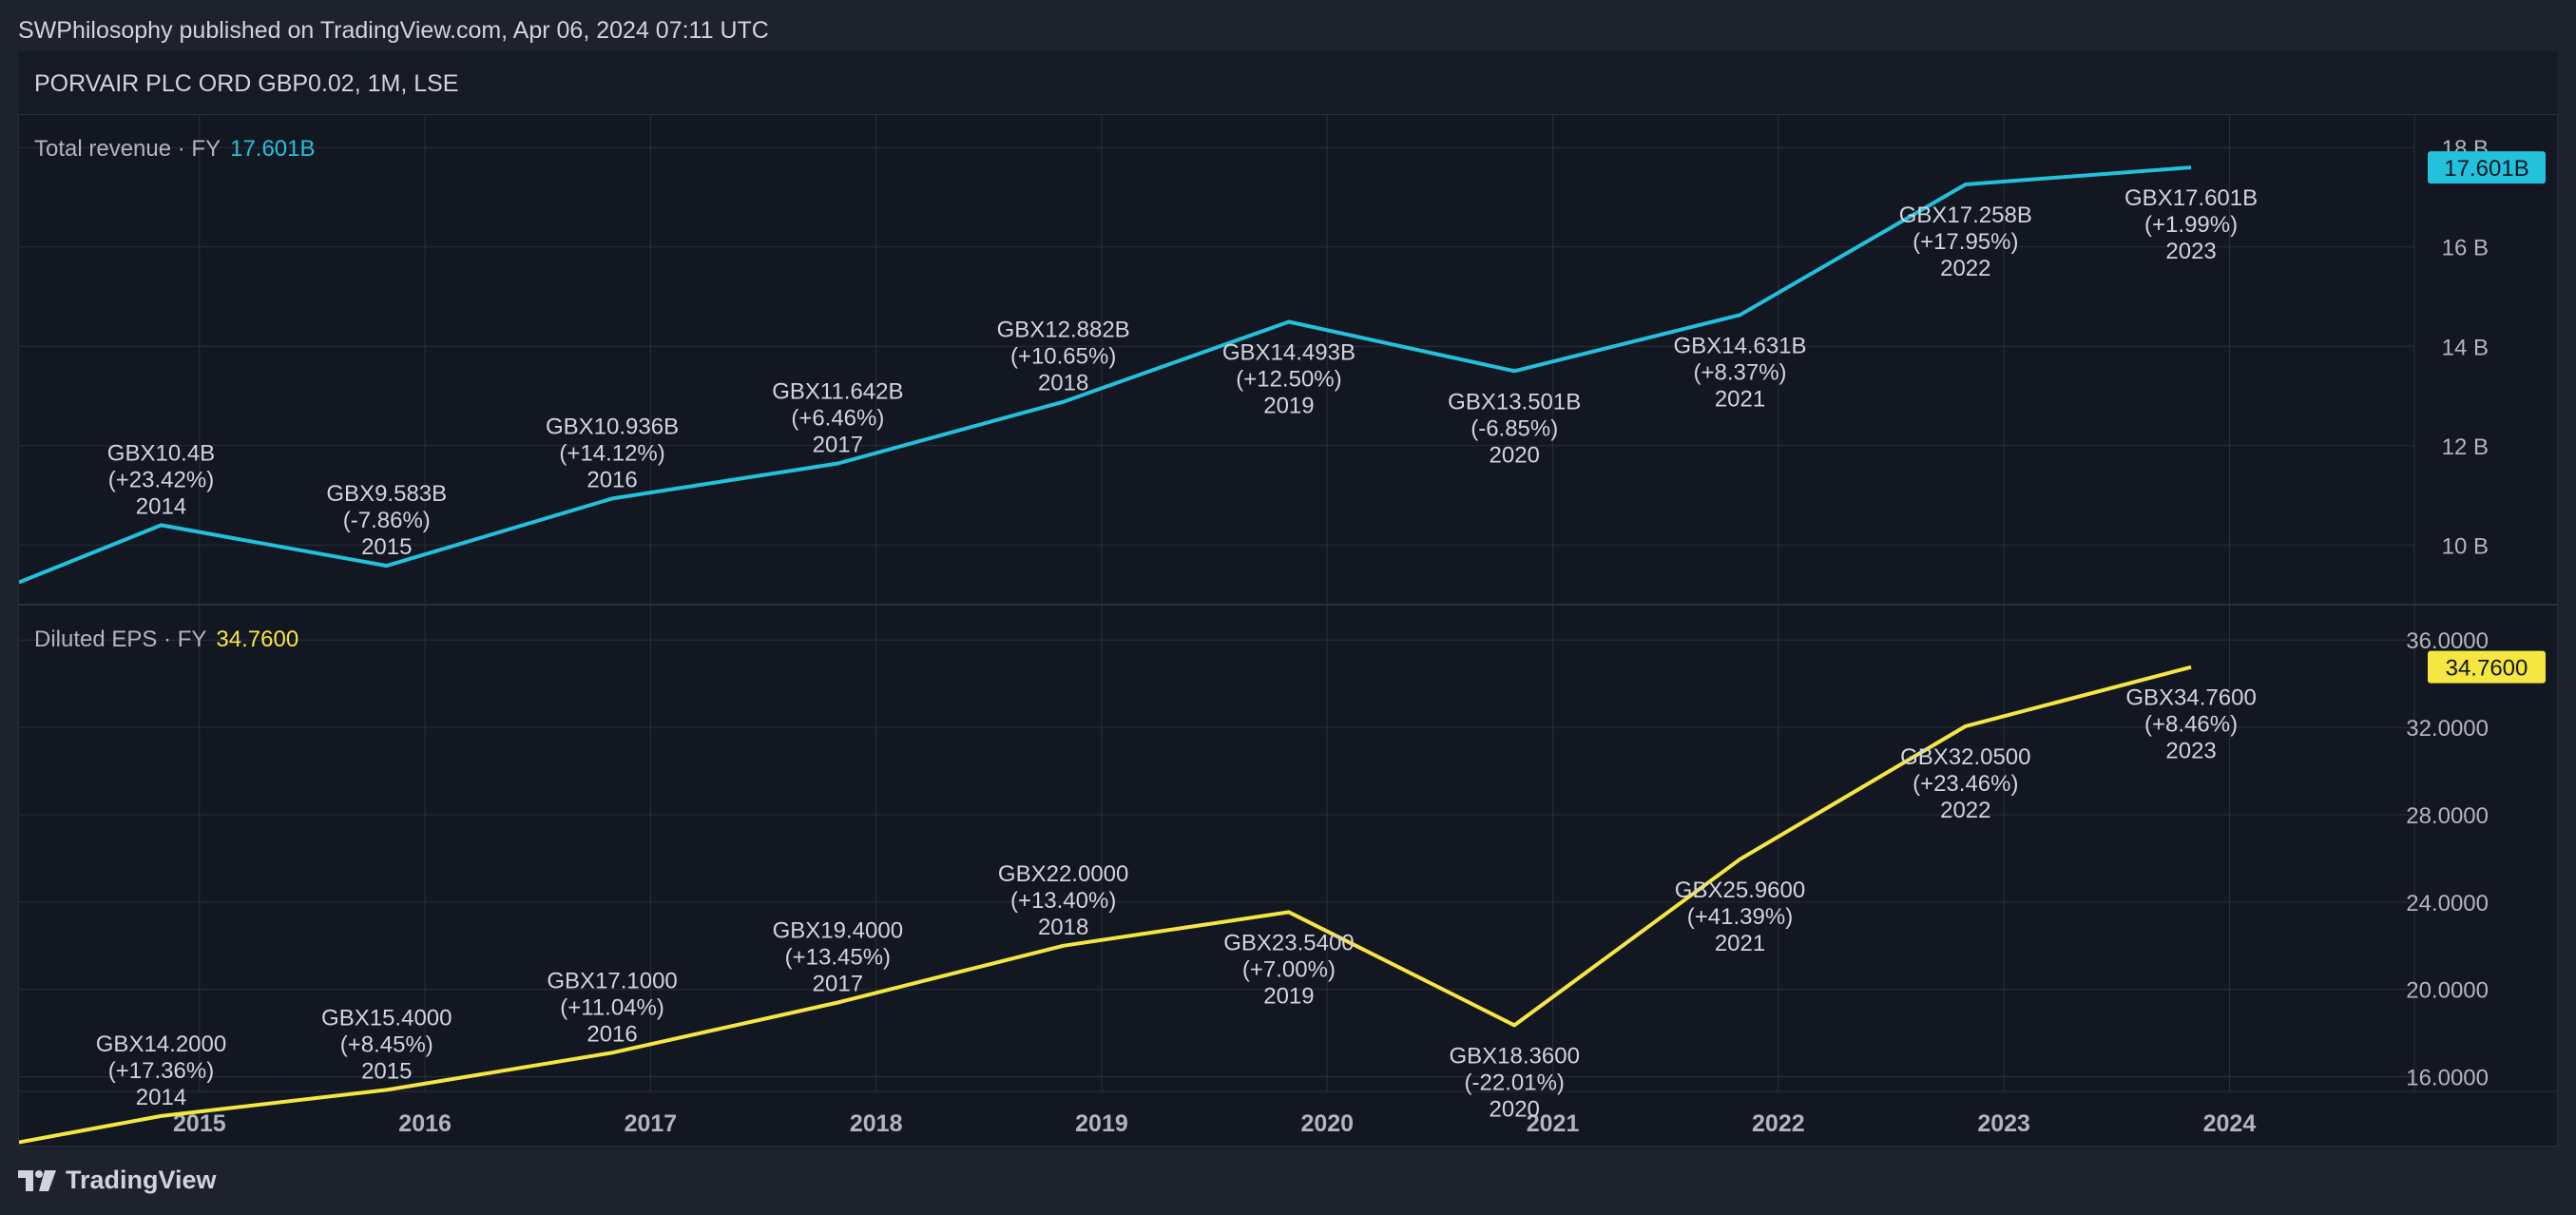 Image resolution: width=2576 pixels, height=1215 pixels. What do you see at coordinates (838, 930) in the screenshot?
I see `data-label: GBX19.4000` at bounding box center [838, 930].